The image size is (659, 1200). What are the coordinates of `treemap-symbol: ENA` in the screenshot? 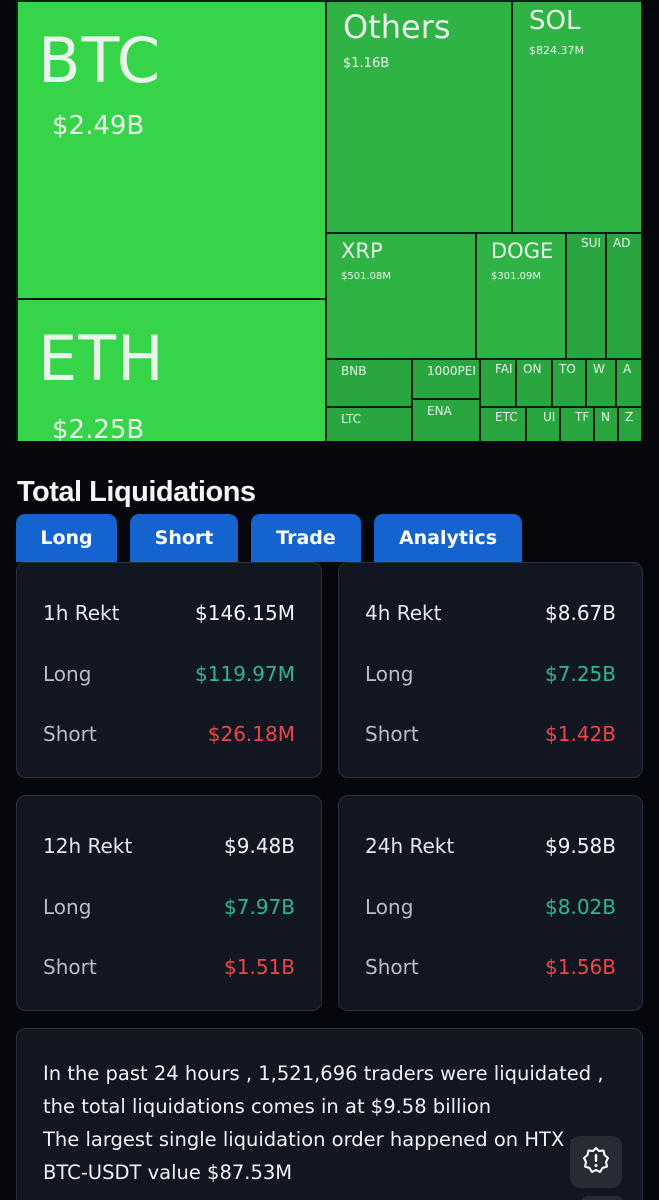 It's located at (439, 411).